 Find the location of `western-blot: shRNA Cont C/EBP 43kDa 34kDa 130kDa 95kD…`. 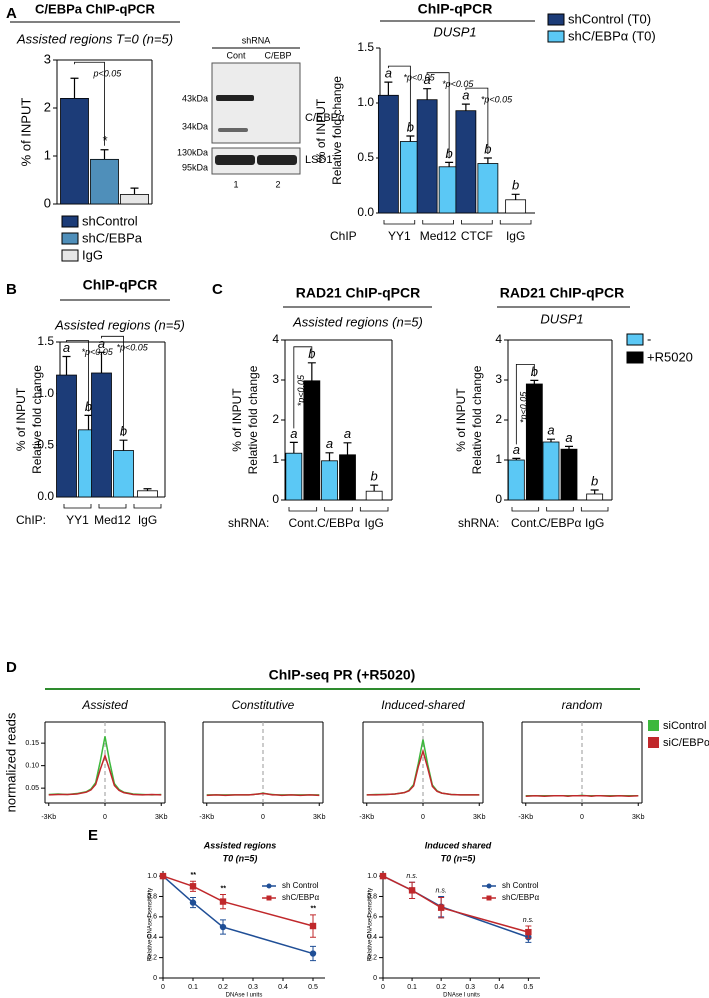

western-blot: shRNA Cont C/EBP 43kDa 34kDa 130kDa 95kD… is located at coordinates (261, 112).